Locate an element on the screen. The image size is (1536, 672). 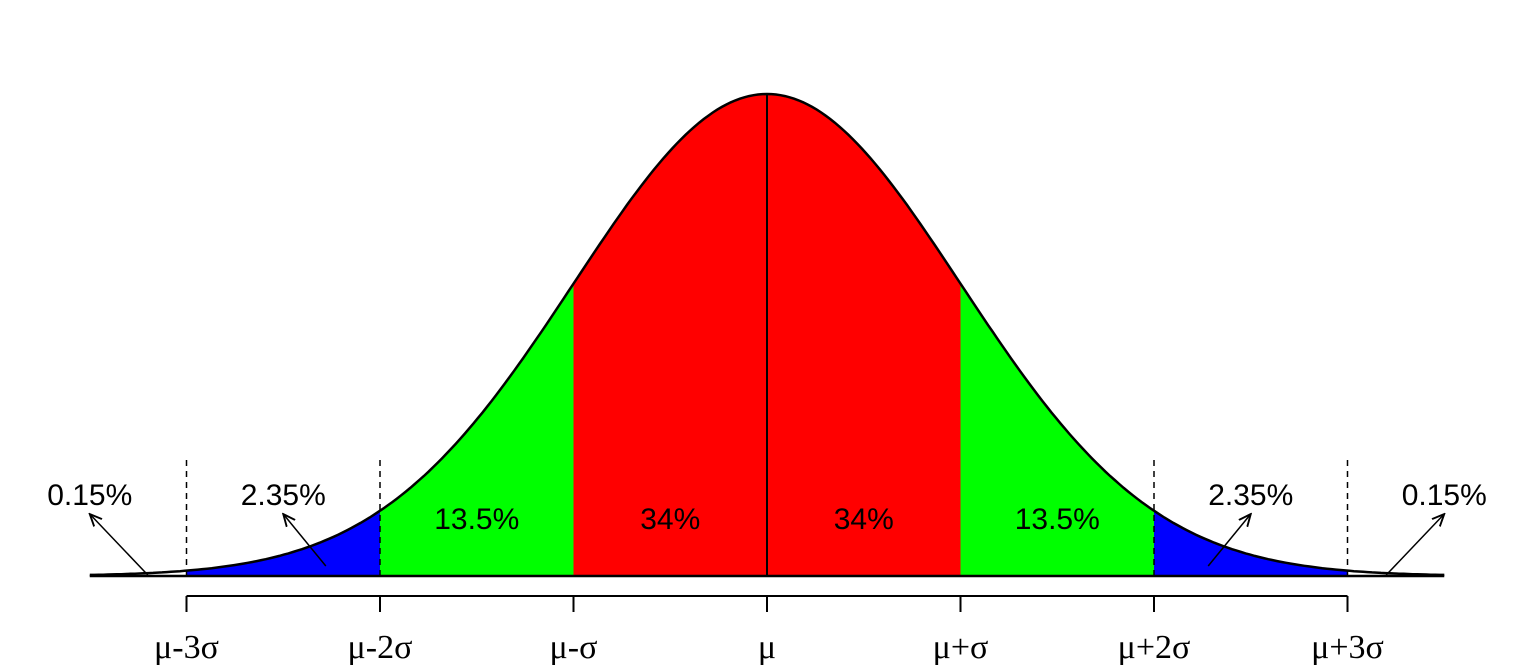
tick-label-5: μ+2σ is located at coordinates (1154, 647).